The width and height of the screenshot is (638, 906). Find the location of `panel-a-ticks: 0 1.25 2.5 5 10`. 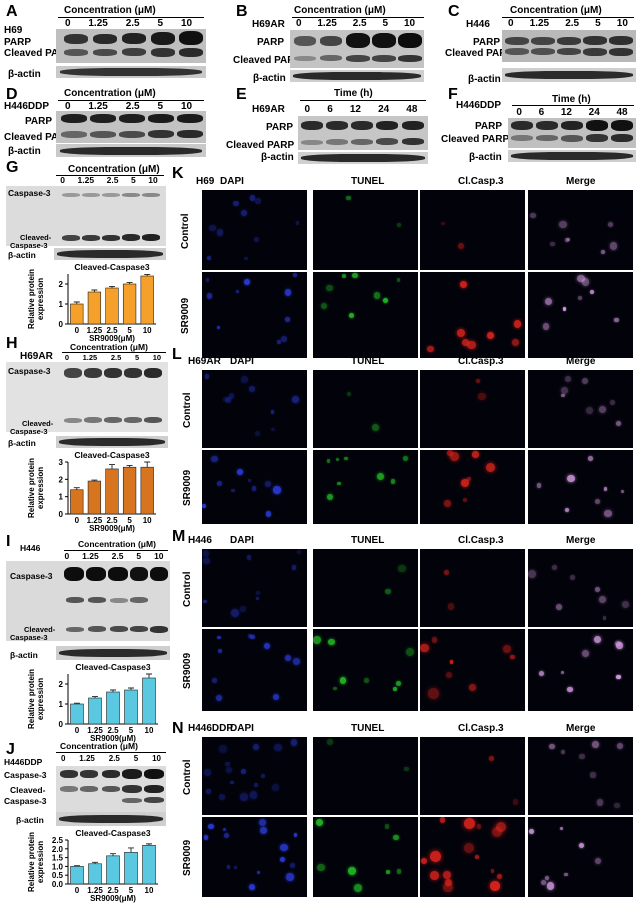

panel-a-ticks: 0 1.25 2.5 5 10 is located at coordinates (128, 23).